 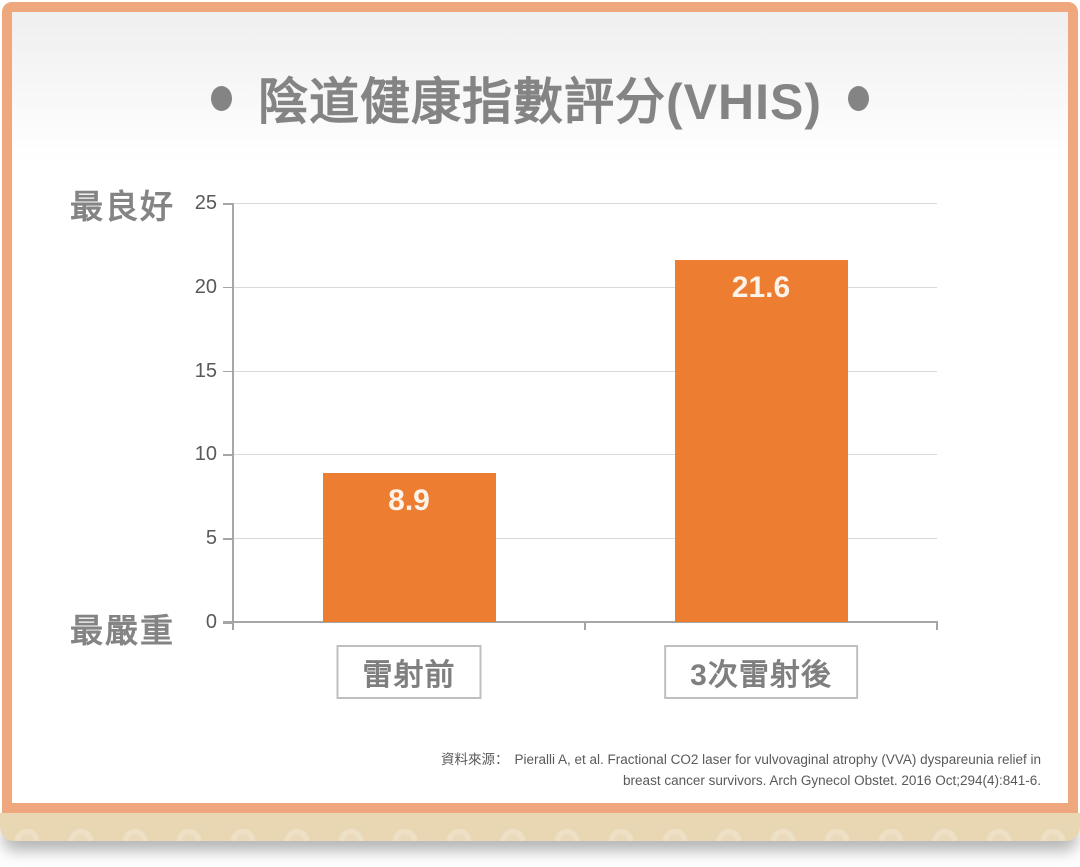 I want to click on y-tick-label-15: 15, so click(x=205, y=370).